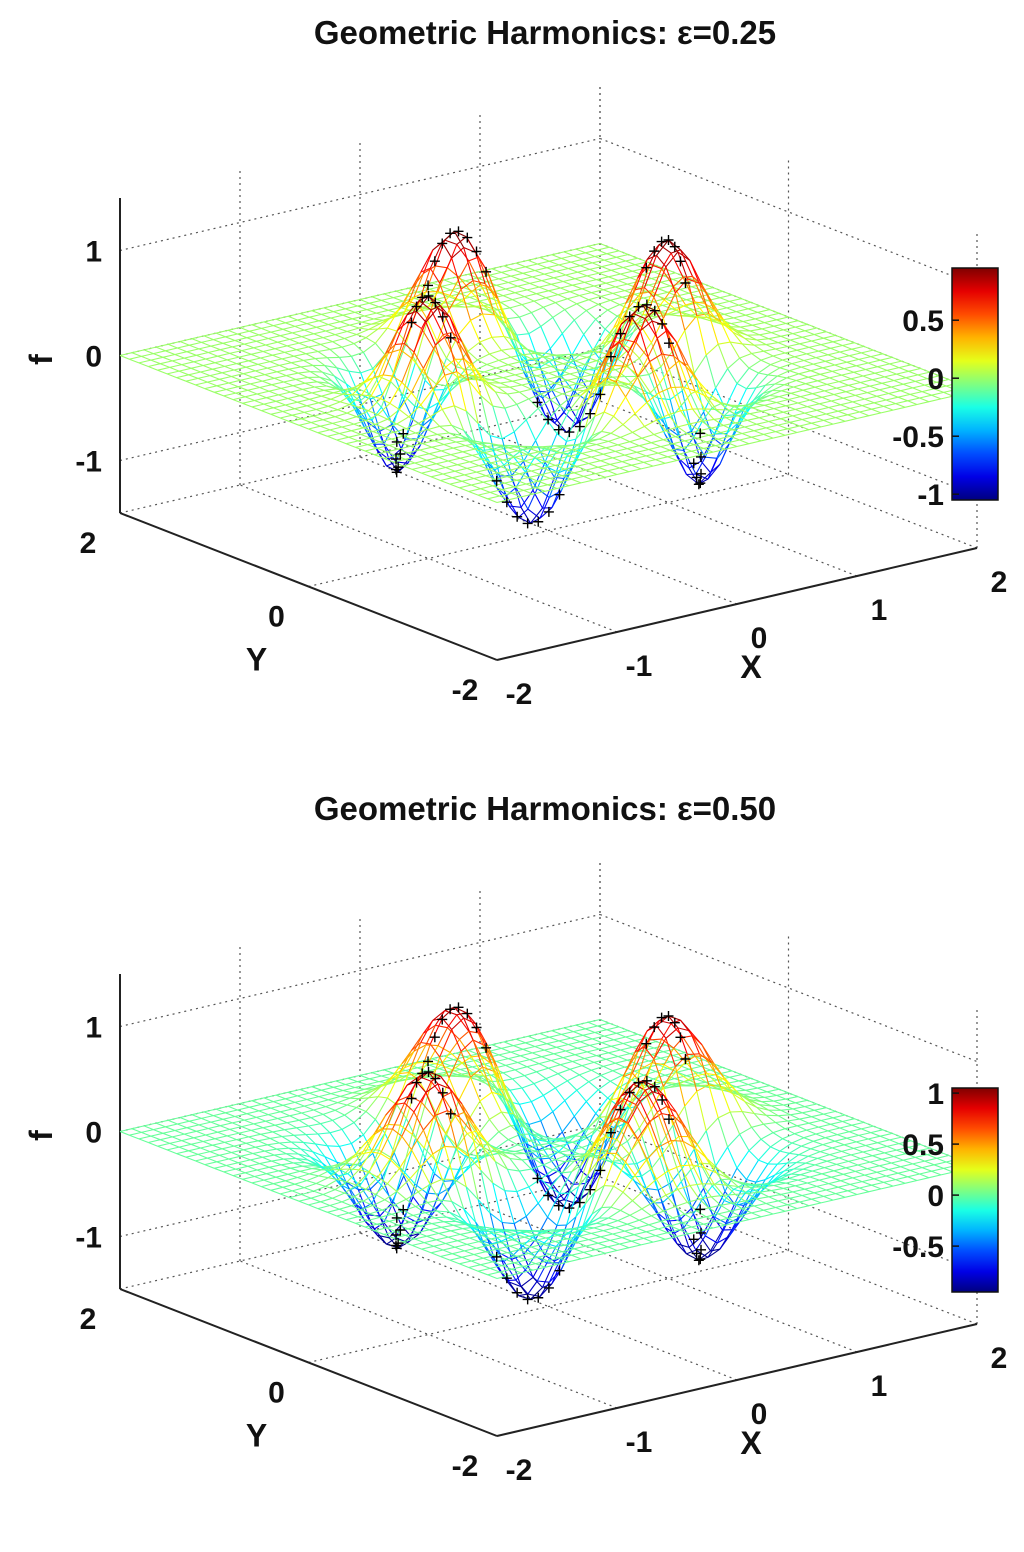 The width and height of the screenshot is (1024, 1552). I want to click on x-tick-label: -2, so click(519, 1470).